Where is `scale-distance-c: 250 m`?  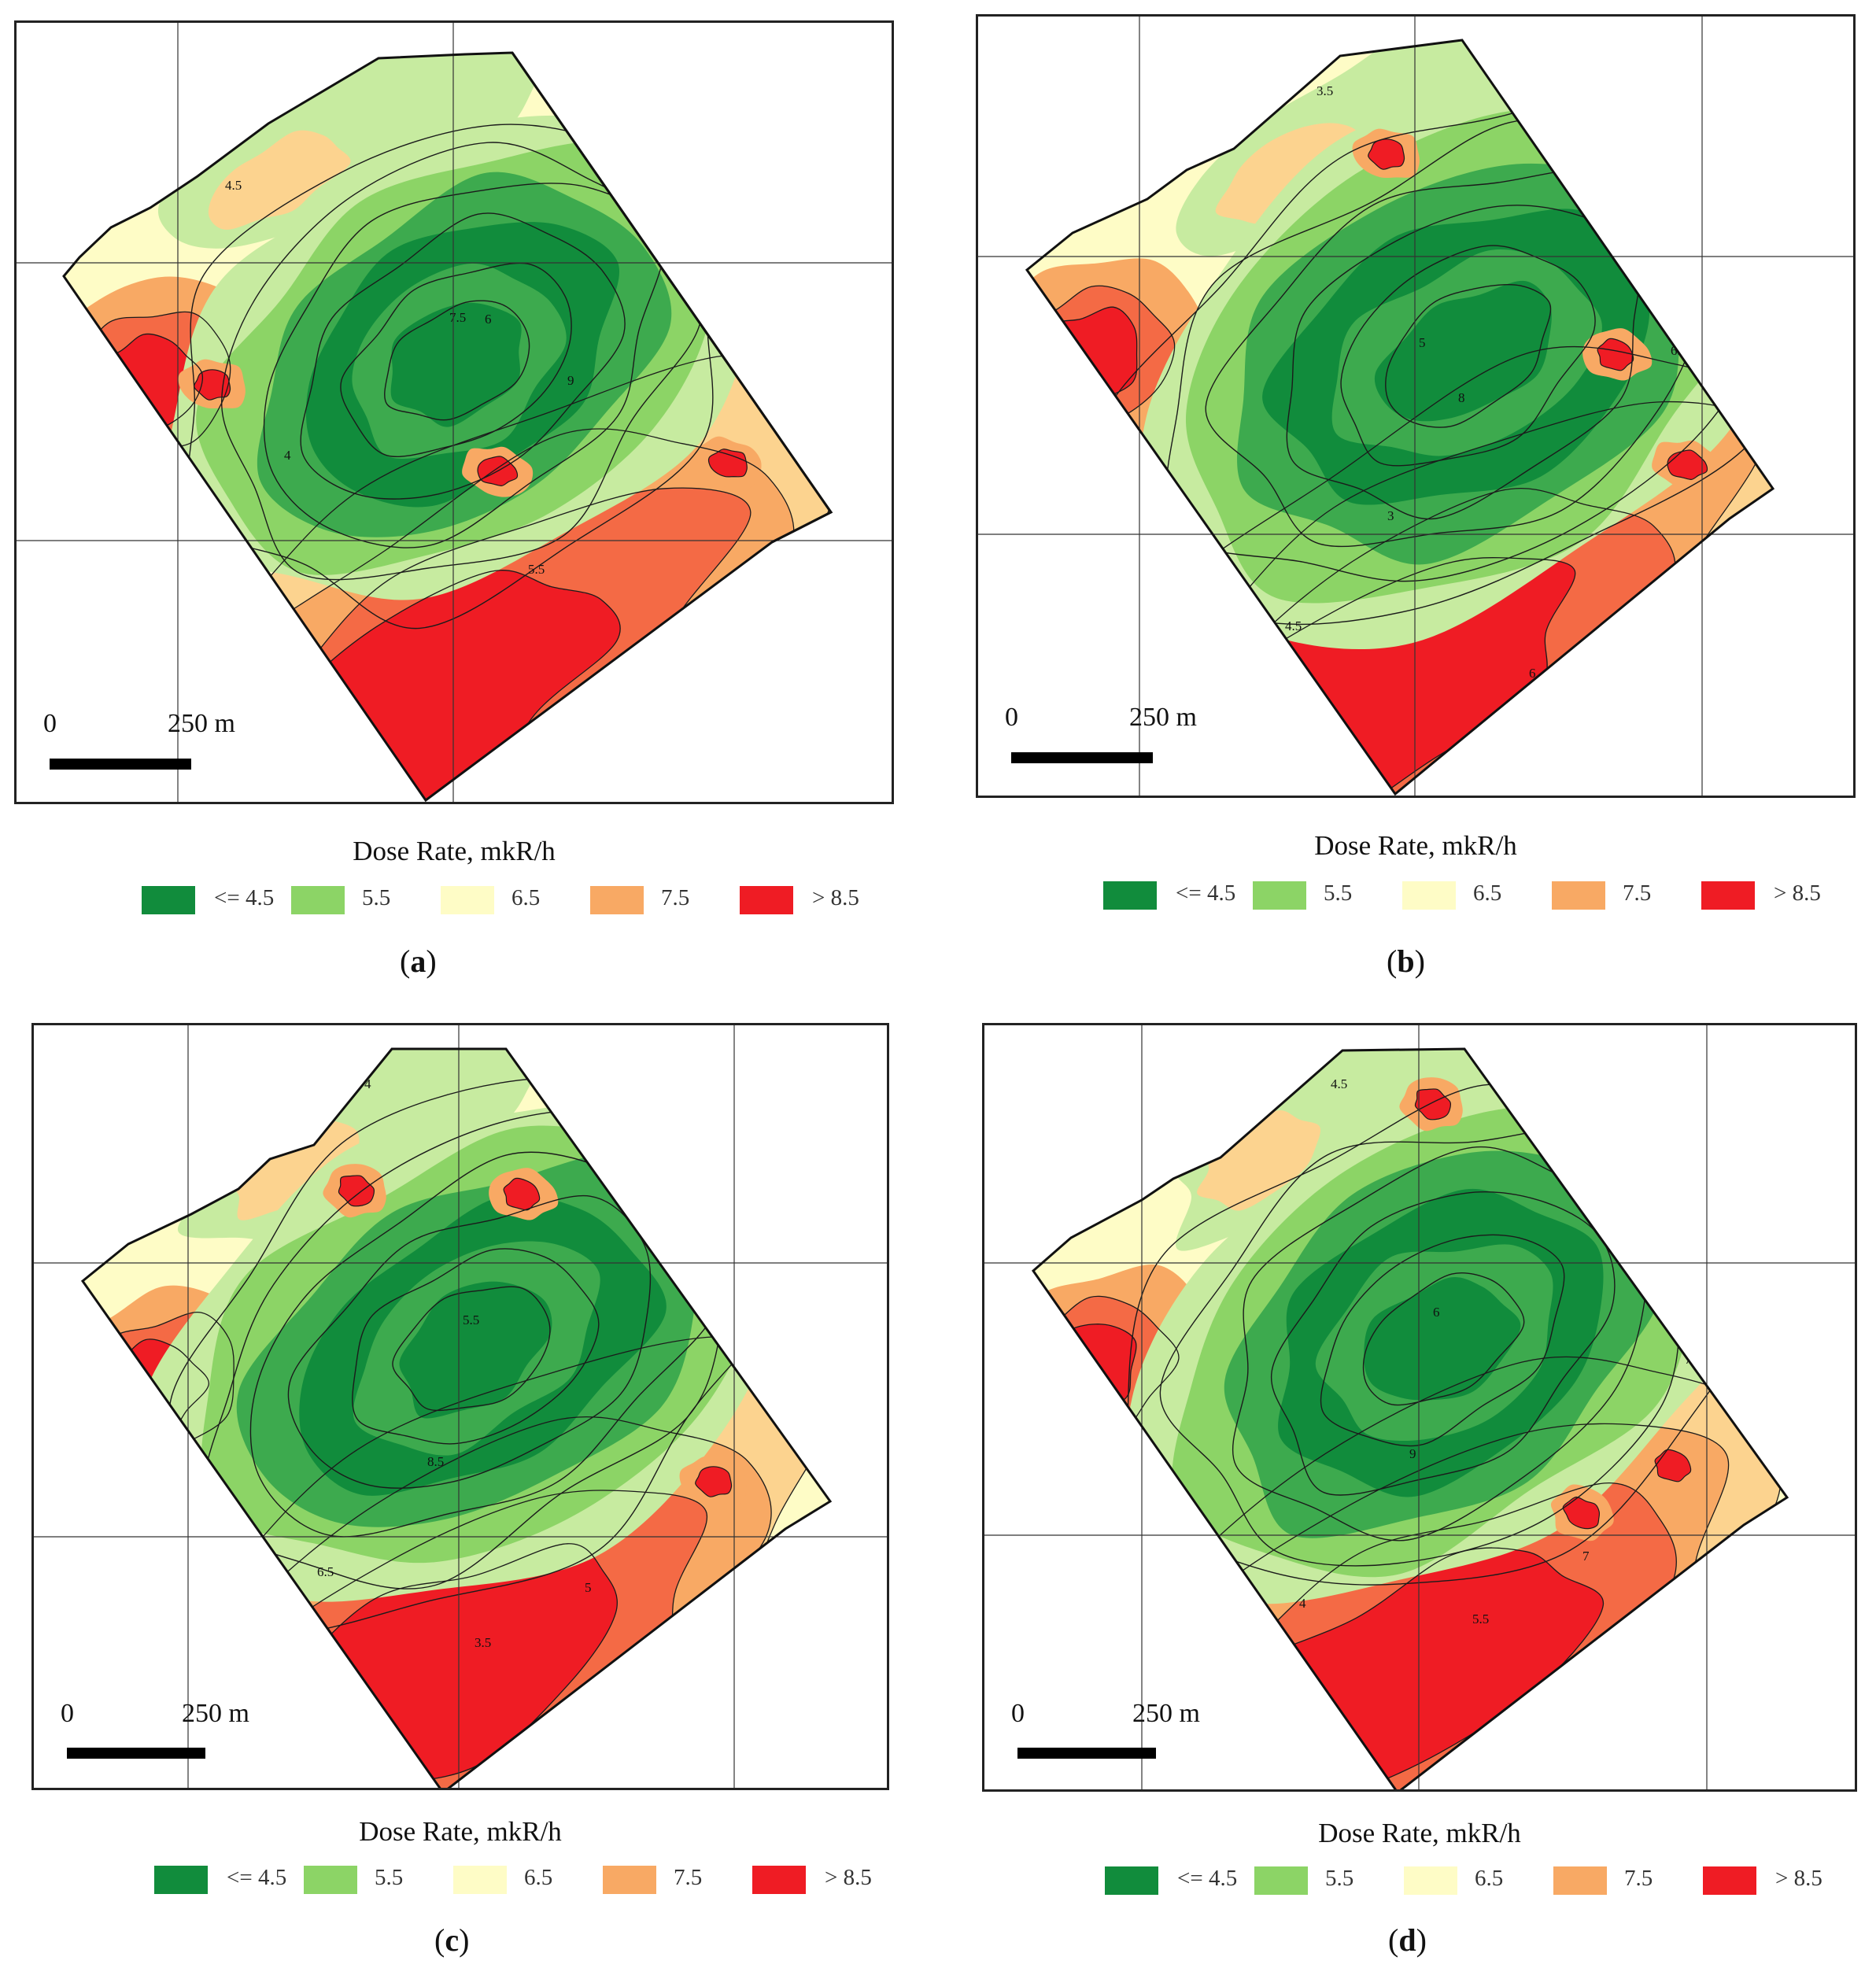
scale-distance-c: 250 m is located at coordinates (216, 1714).